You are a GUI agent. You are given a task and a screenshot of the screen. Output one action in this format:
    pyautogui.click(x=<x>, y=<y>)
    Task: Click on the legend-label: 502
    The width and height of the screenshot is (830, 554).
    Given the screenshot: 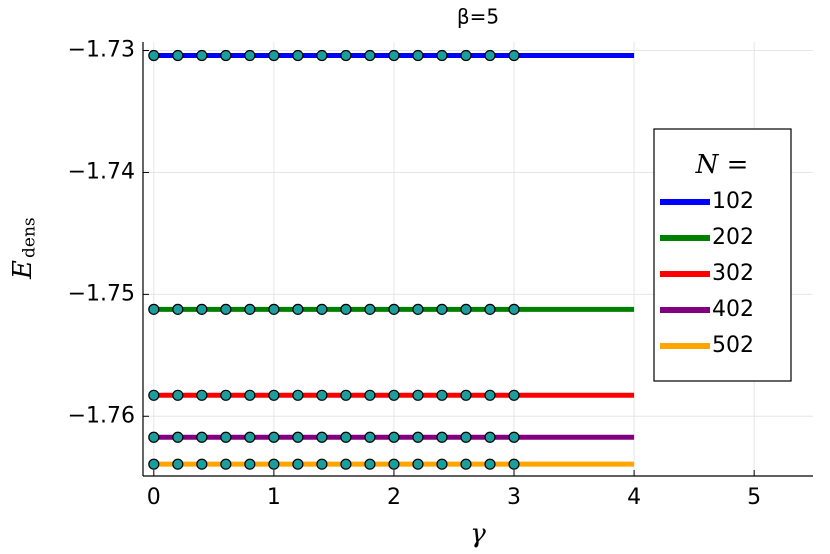 What is the action you would take?
    pyautogui.click(x=733, y=345)
    